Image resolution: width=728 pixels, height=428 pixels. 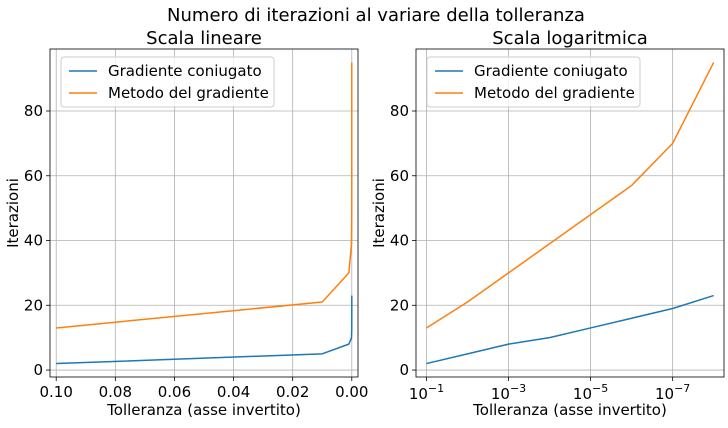 What do you see at coordinates (292, 392) in the screenshot?
I see `x-tick-label: 0.02` at bounding box center [292, 392].